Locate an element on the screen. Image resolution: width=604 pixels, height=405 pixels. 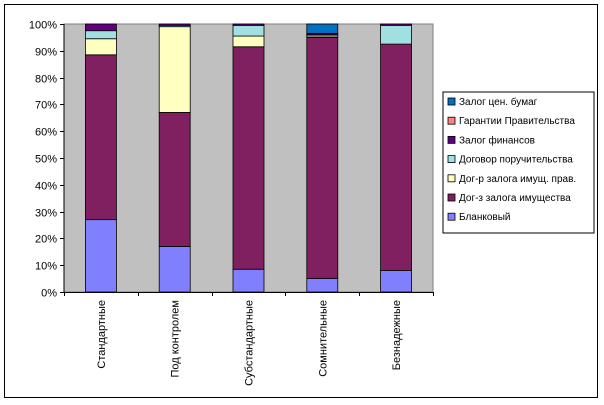
y-tick-label: 70% is located at coordinates (46, 106).